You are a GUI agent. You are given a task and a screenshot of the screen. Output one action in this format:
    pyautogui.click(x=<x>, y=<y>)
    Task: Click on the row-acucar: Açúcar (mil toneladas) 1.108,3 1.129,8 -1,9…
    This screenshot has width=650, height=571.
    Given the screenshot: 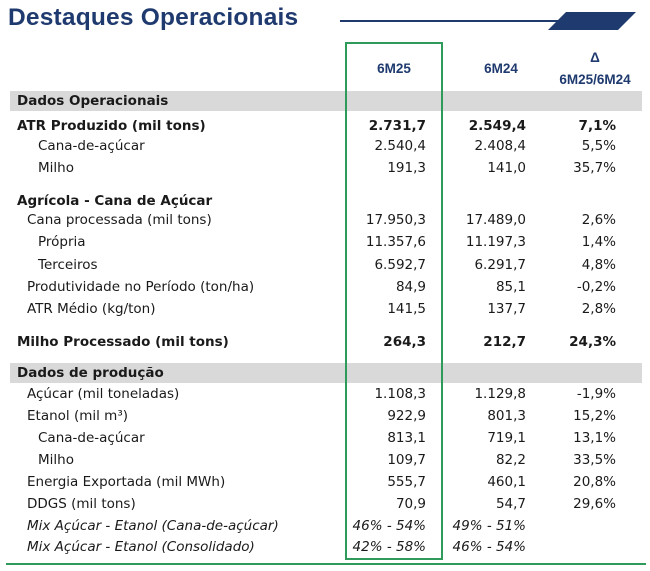 What is the action you would take?
    pyautogui.click(x=326, y=395)
    